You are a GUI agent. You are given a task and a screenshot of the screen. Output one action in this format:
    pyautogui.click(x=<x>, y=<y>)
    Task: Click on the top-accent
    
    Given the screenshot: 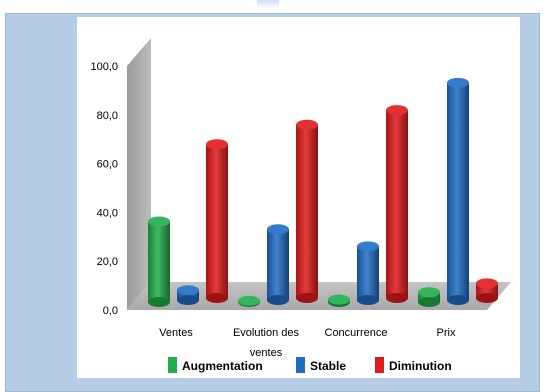 What is the action you would take?
    pyautogui.click(x=268, y=4)
    